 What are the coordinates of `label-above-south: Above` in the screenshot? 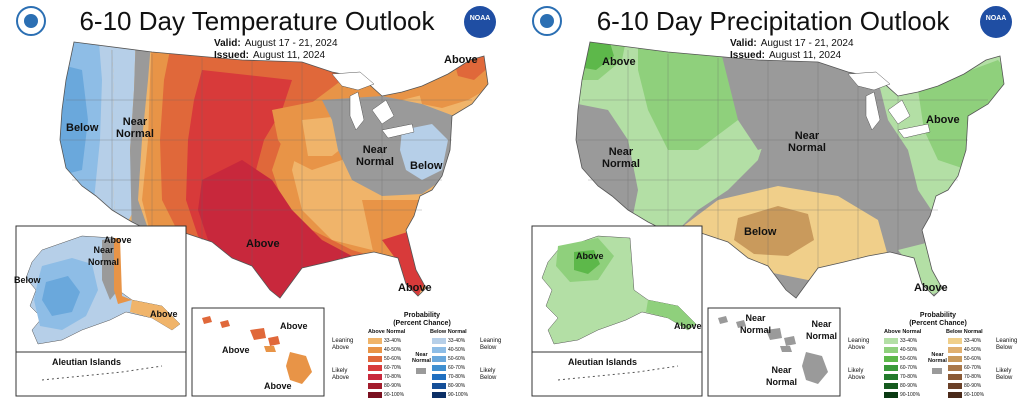 It's located at (263, 244).